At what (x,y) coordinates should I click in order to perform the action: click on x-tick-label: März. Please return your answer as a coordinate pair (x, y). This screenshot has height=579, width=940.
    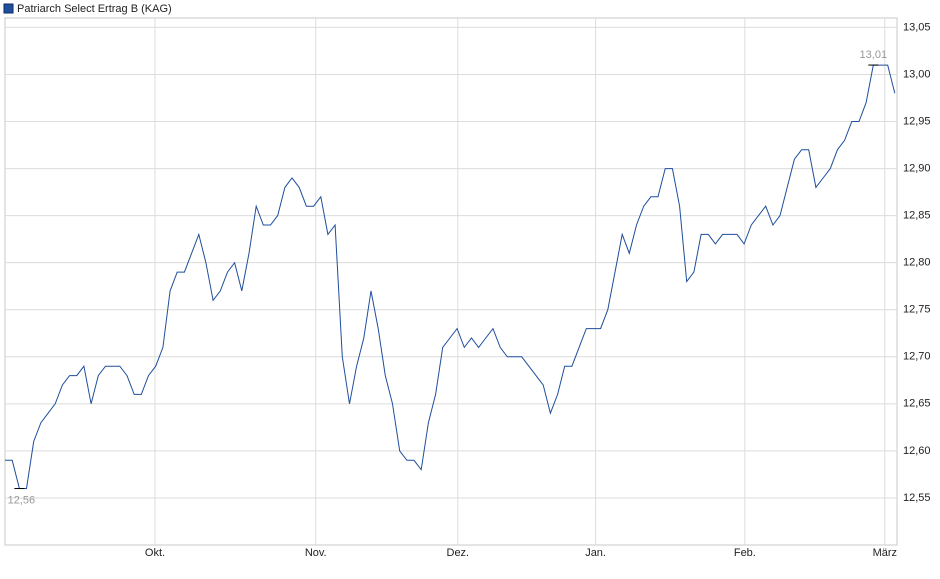
    Looking at the image, I should click on (885, 553).